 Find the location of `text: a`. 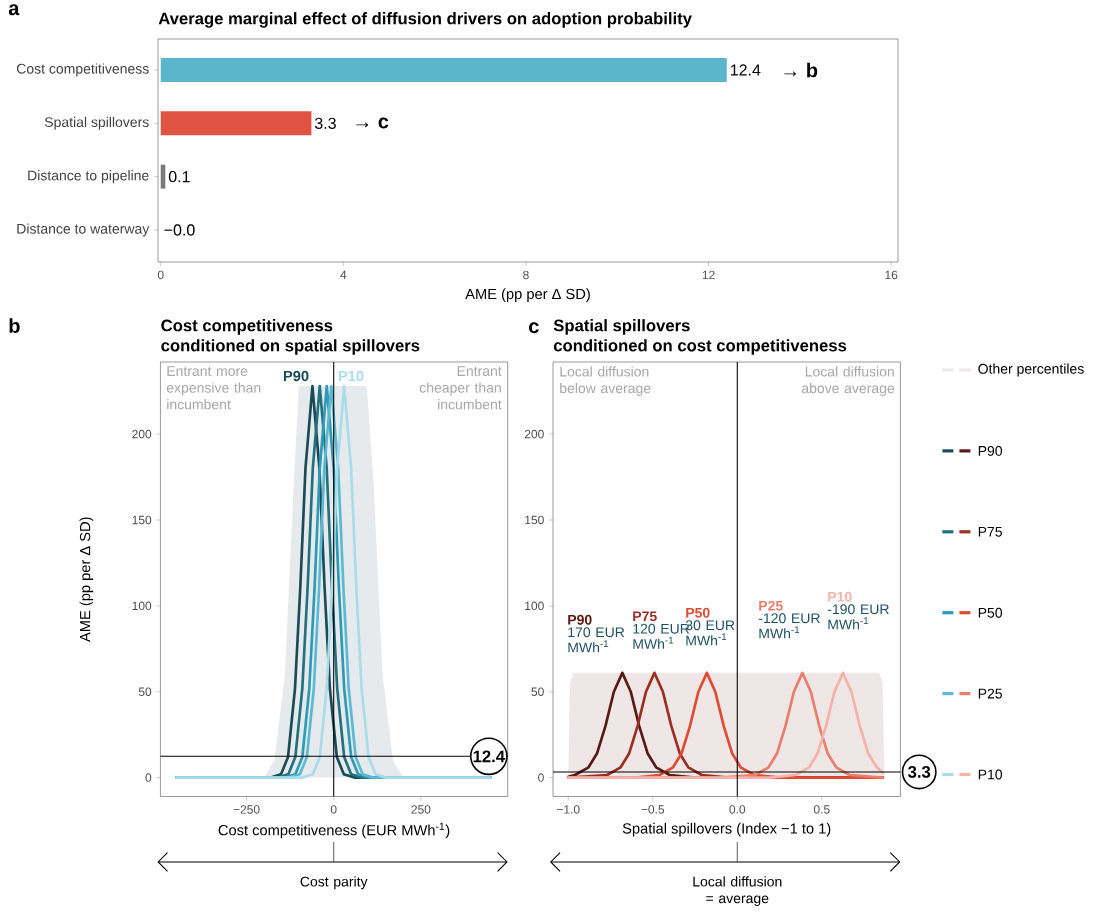

text: a is located at coordinates (14, 10).